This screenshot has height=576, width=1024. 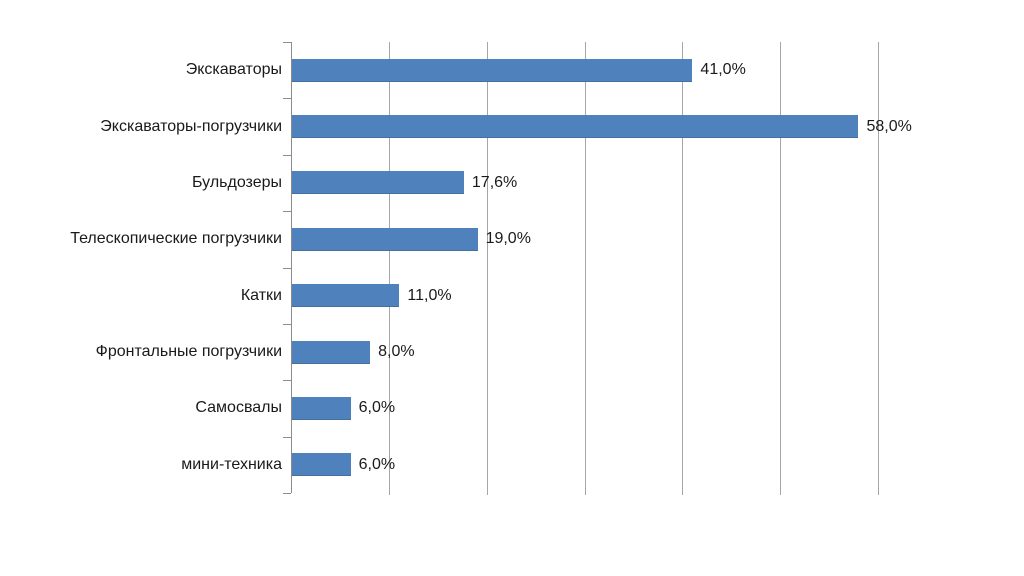 I want to click on value-label: 17,6%, so click(x=494, y=182).